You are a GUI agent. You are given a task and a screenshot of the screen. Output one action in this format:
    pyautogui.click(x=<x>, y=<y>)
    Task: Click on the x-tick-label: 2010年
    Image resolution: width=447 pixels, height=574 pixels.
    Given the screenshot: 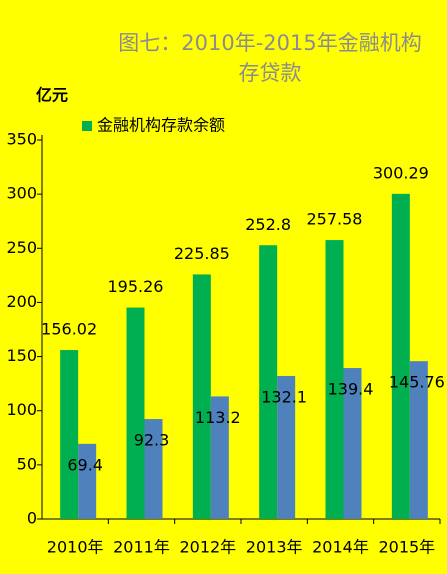 What is the action you would take?
    pyautogui.click(x=75, y=547)
    